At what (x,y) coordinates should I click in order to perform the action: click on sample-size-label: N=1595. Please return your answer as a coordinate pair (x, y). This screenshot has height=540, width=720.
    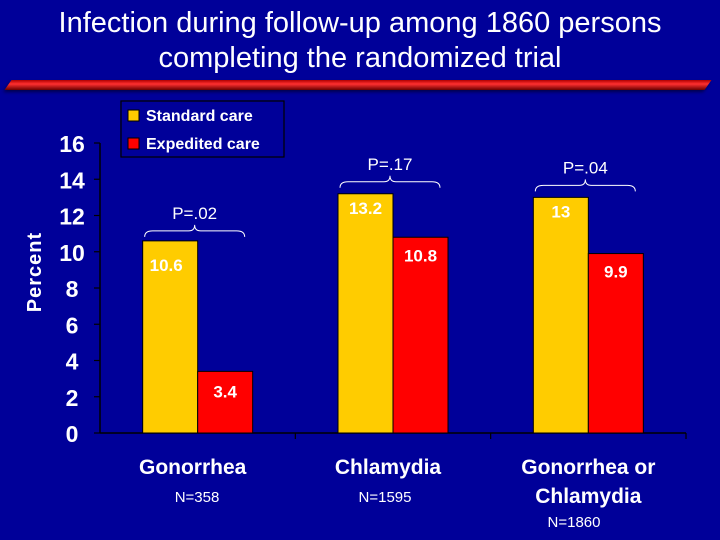
    Looking at the image, I should click on (385, 497).